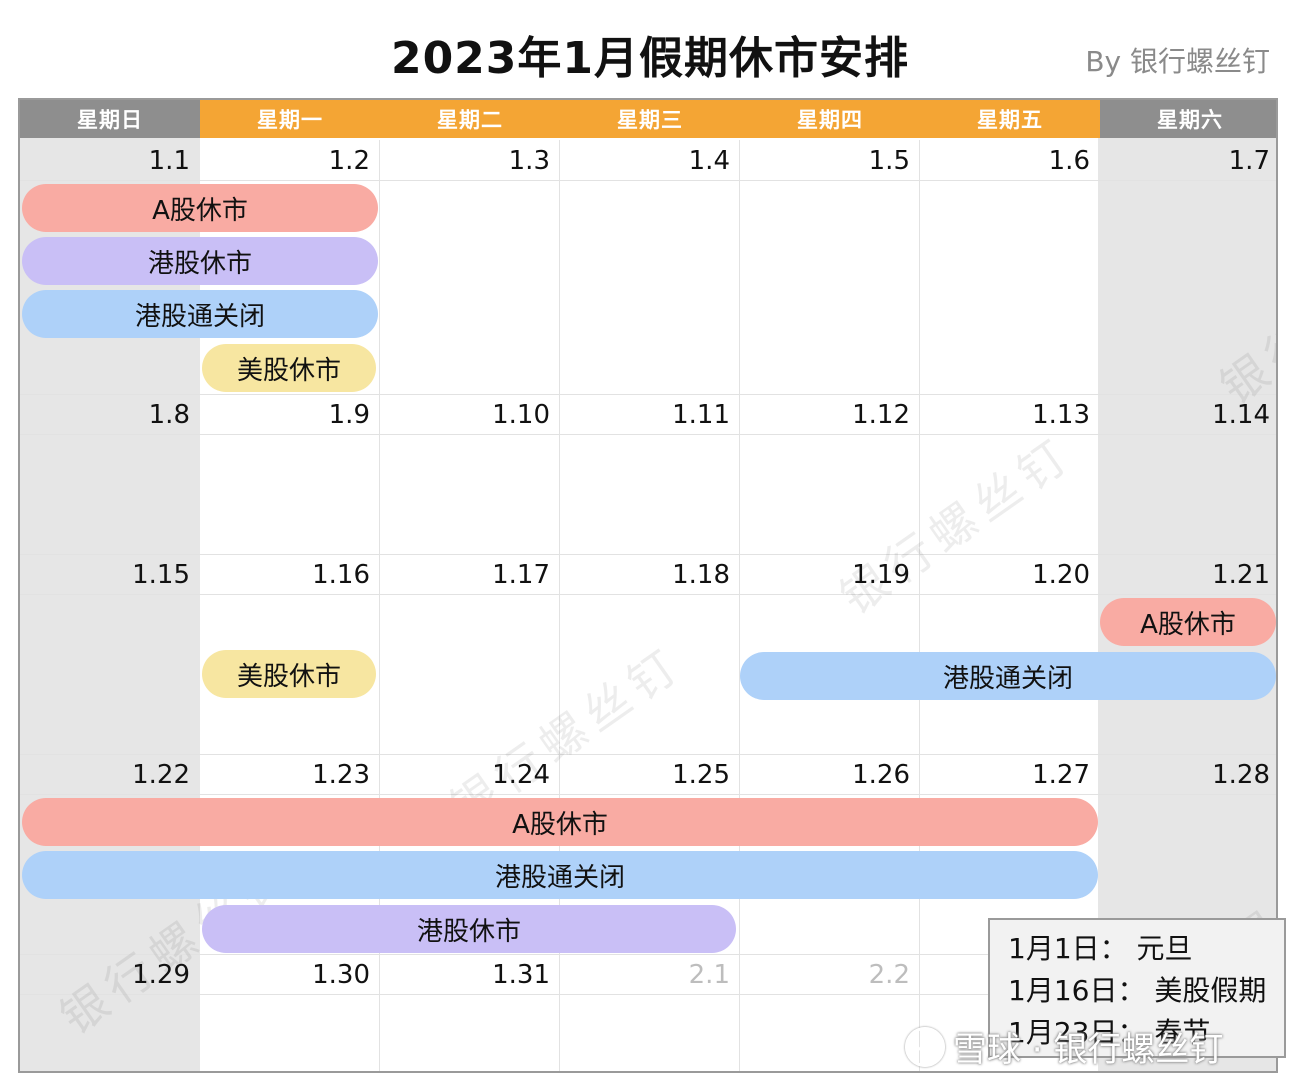  I want to click on day-number: 1.15, so click(161, 575).